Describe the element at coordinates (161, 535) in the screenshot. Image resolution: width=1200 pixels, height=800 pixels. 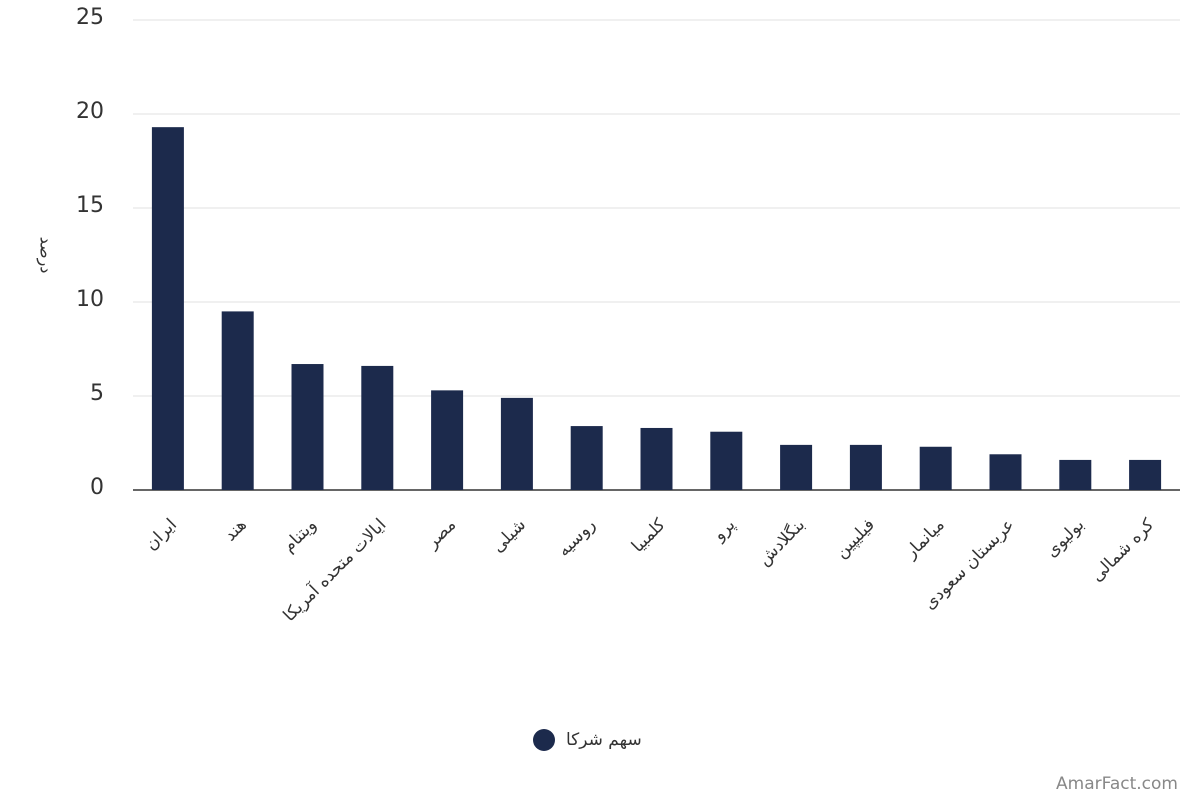
I see `x-tick-label: ایران` at that location.